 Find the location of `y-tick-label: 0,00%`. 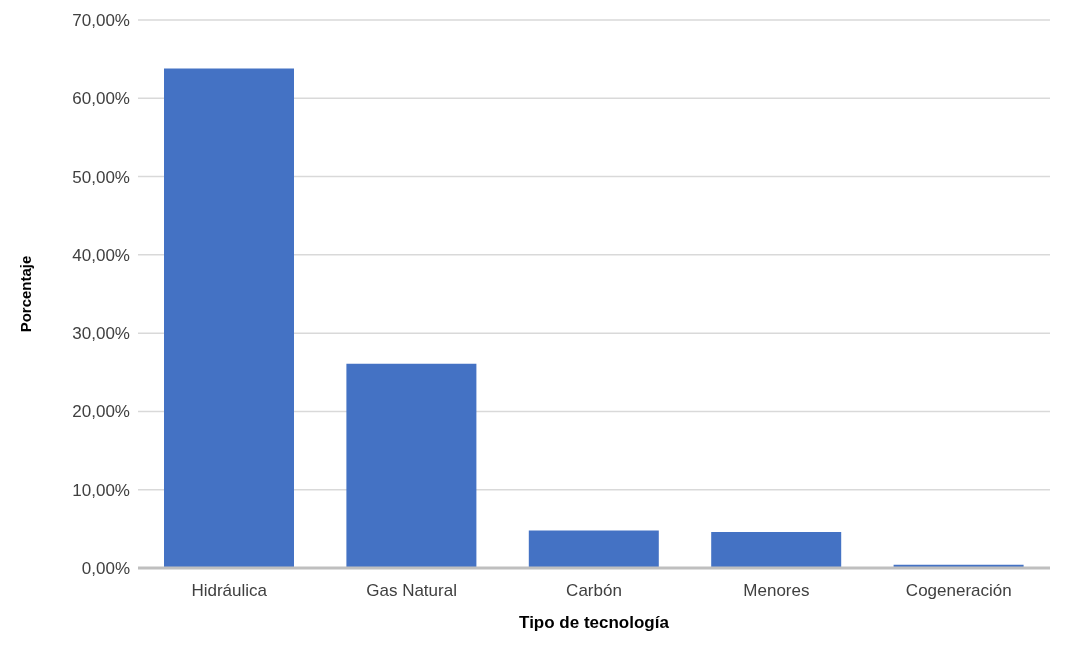

y-tick-label: 0,00% is located at coordinates (105, 569).